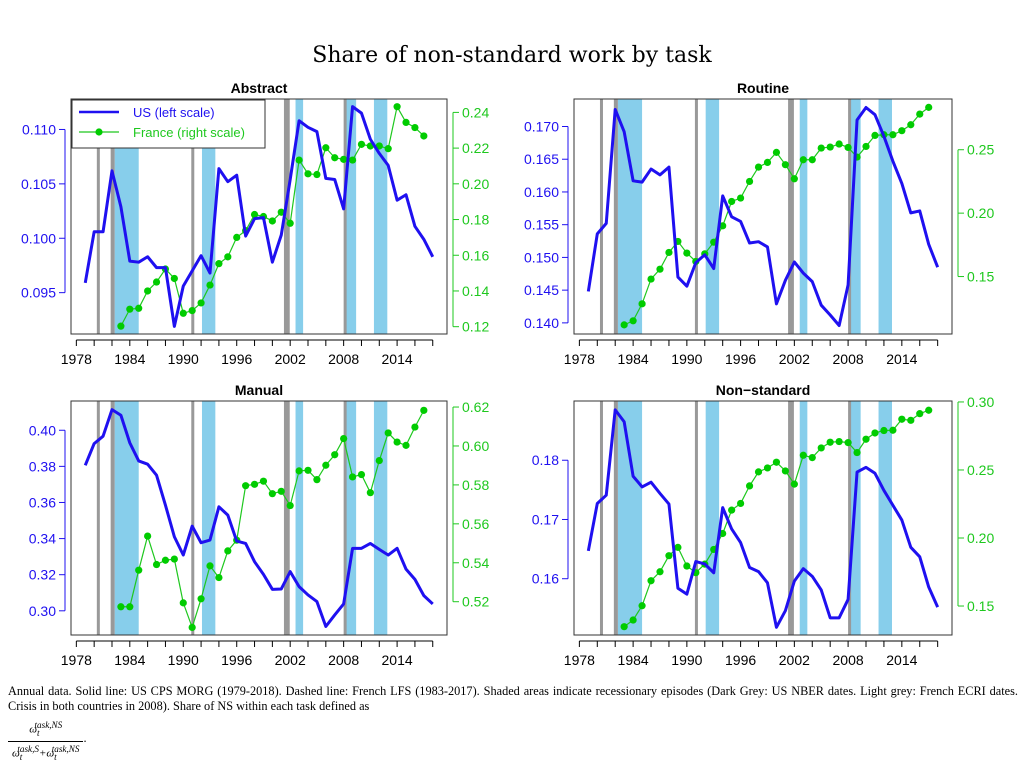 The image size is (1024, 770). Describe the element at coordinates (475, 255) in the screenshot. I see `right-tick-label: 0.16` at that location.